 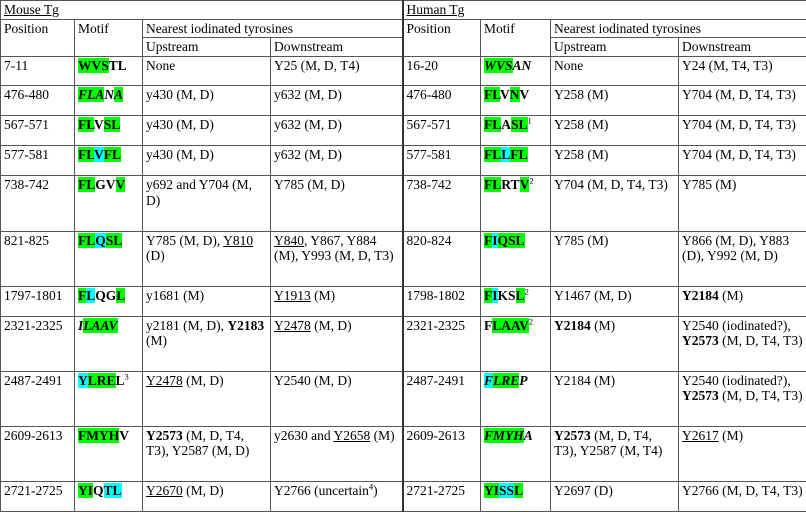 What do you see at coordinates (742, 496) in the screenshot?
I see `cell-downstream-human: Y2766 (M, D, T4, T3)` at bounding box center [742, 496].